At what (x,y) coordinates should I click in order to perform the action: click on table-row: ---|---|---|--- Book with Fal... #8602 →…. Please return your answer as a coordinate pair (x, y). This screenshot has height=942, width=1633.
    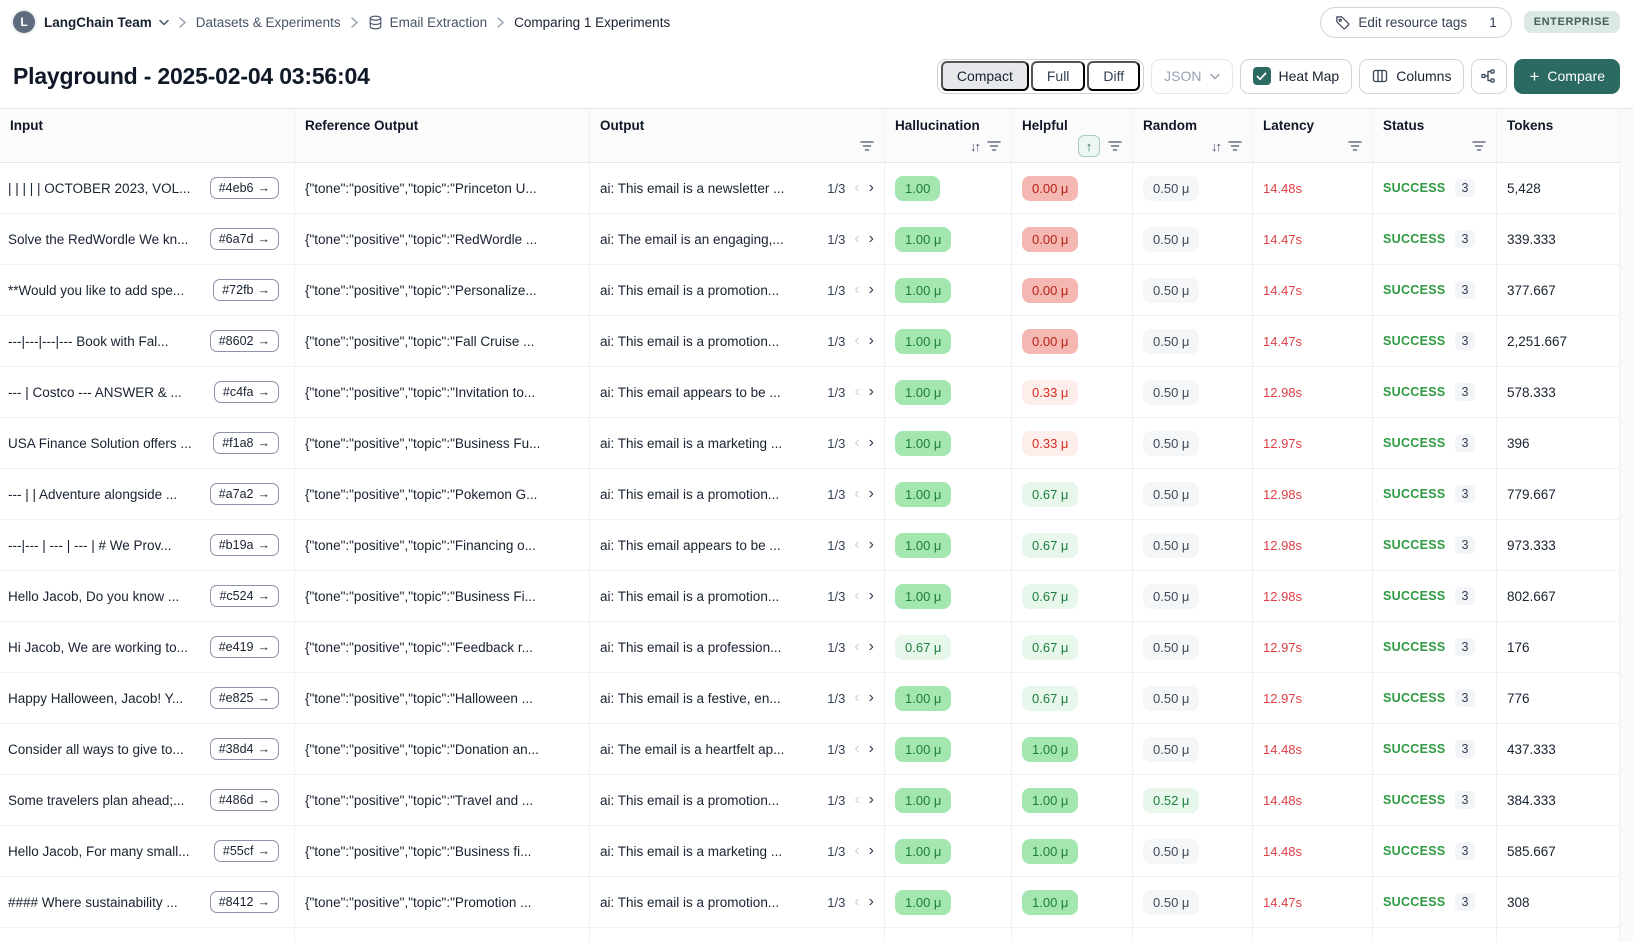
    Looking at the image, I should click on (810, 341).